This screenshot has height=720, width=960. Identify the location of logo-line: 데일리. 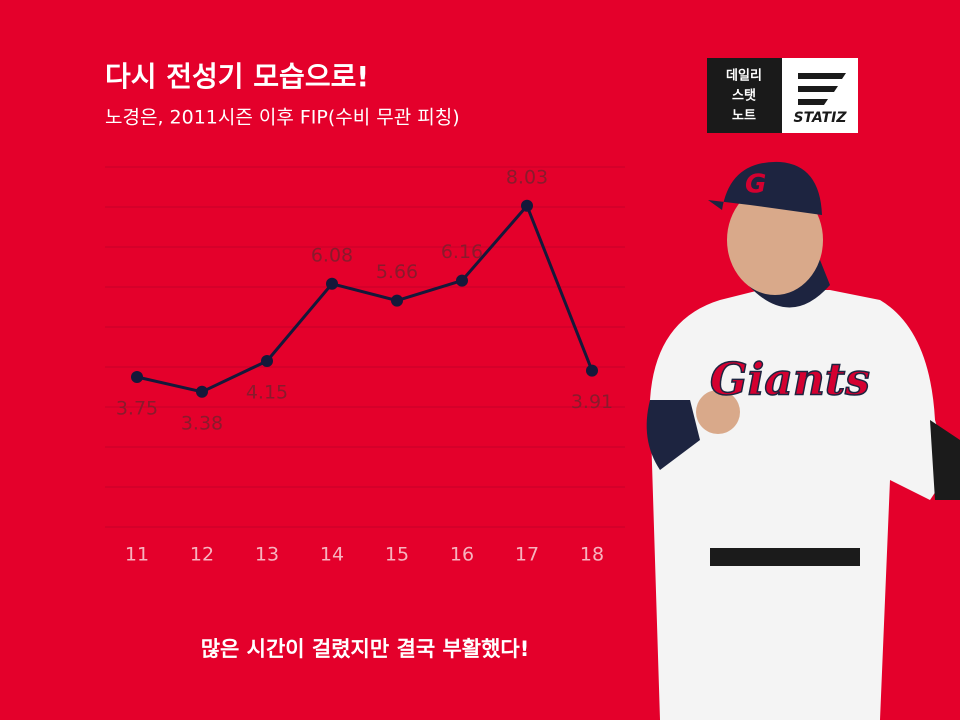
(744, 76).